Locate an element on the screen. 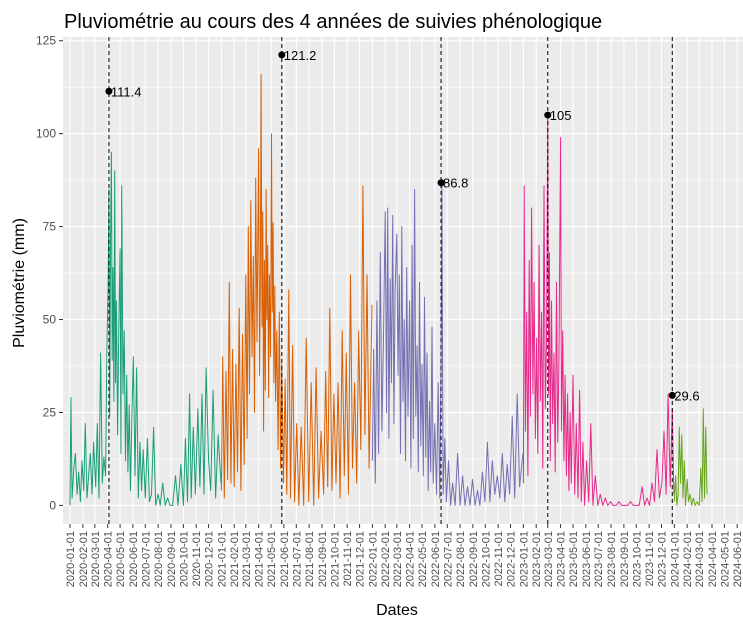 The width and height of the screenshot is (743, 628). x-tick-label: 2023-01-01 is located at coordinates (524, 559).